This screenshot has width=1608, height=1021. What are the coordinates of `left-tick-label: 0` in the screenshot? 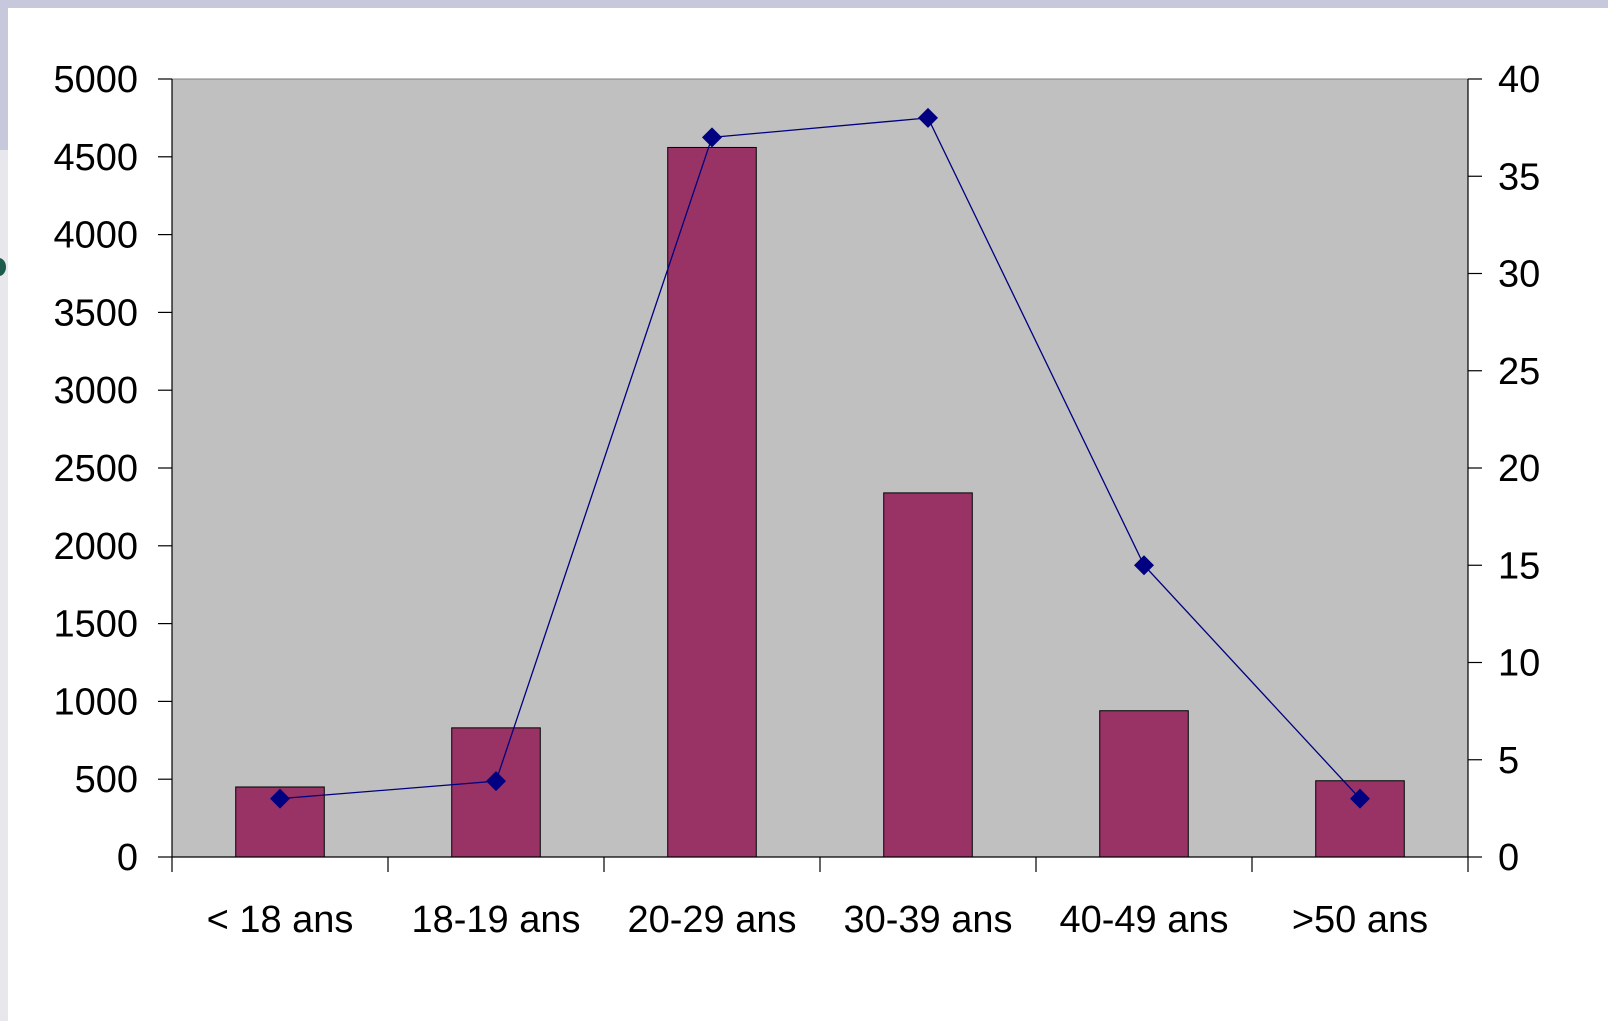 It's located at (127, 858).